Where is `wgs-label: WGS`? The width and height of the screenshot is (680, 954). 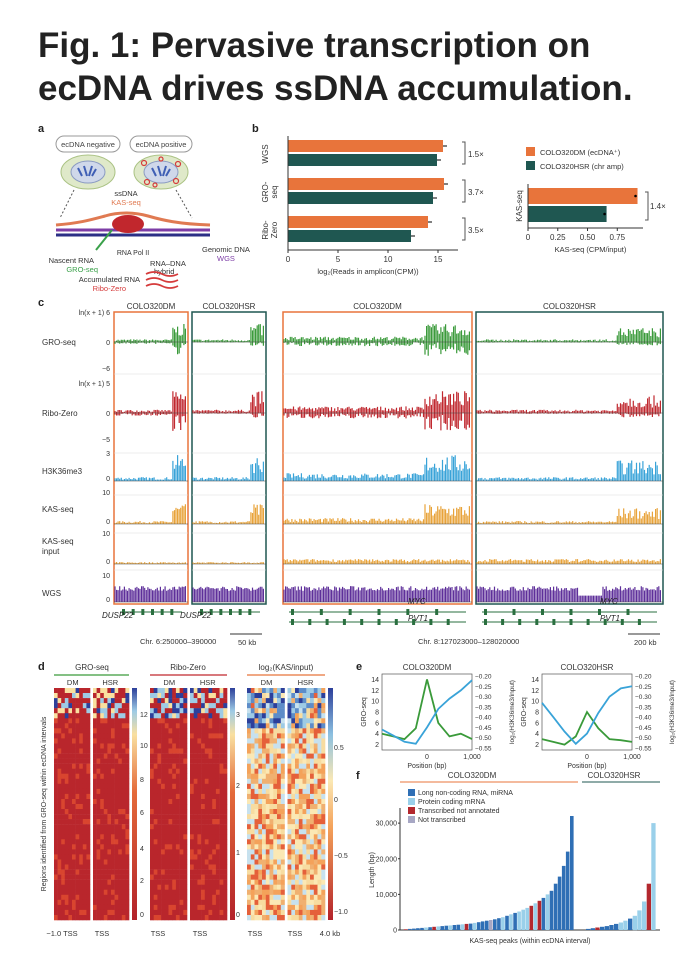
wgs-label: WGS is located at coordinates (226, 258).